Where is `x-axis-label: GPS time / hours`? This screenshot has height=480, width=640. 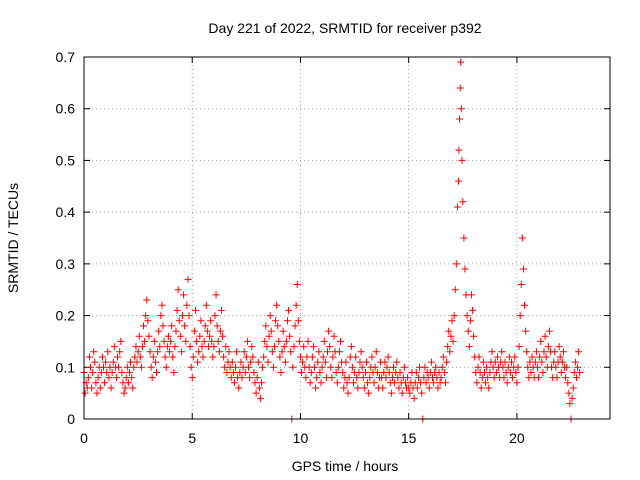
x-axis-label: GPS time / hours is located at coordinates (345, 466).